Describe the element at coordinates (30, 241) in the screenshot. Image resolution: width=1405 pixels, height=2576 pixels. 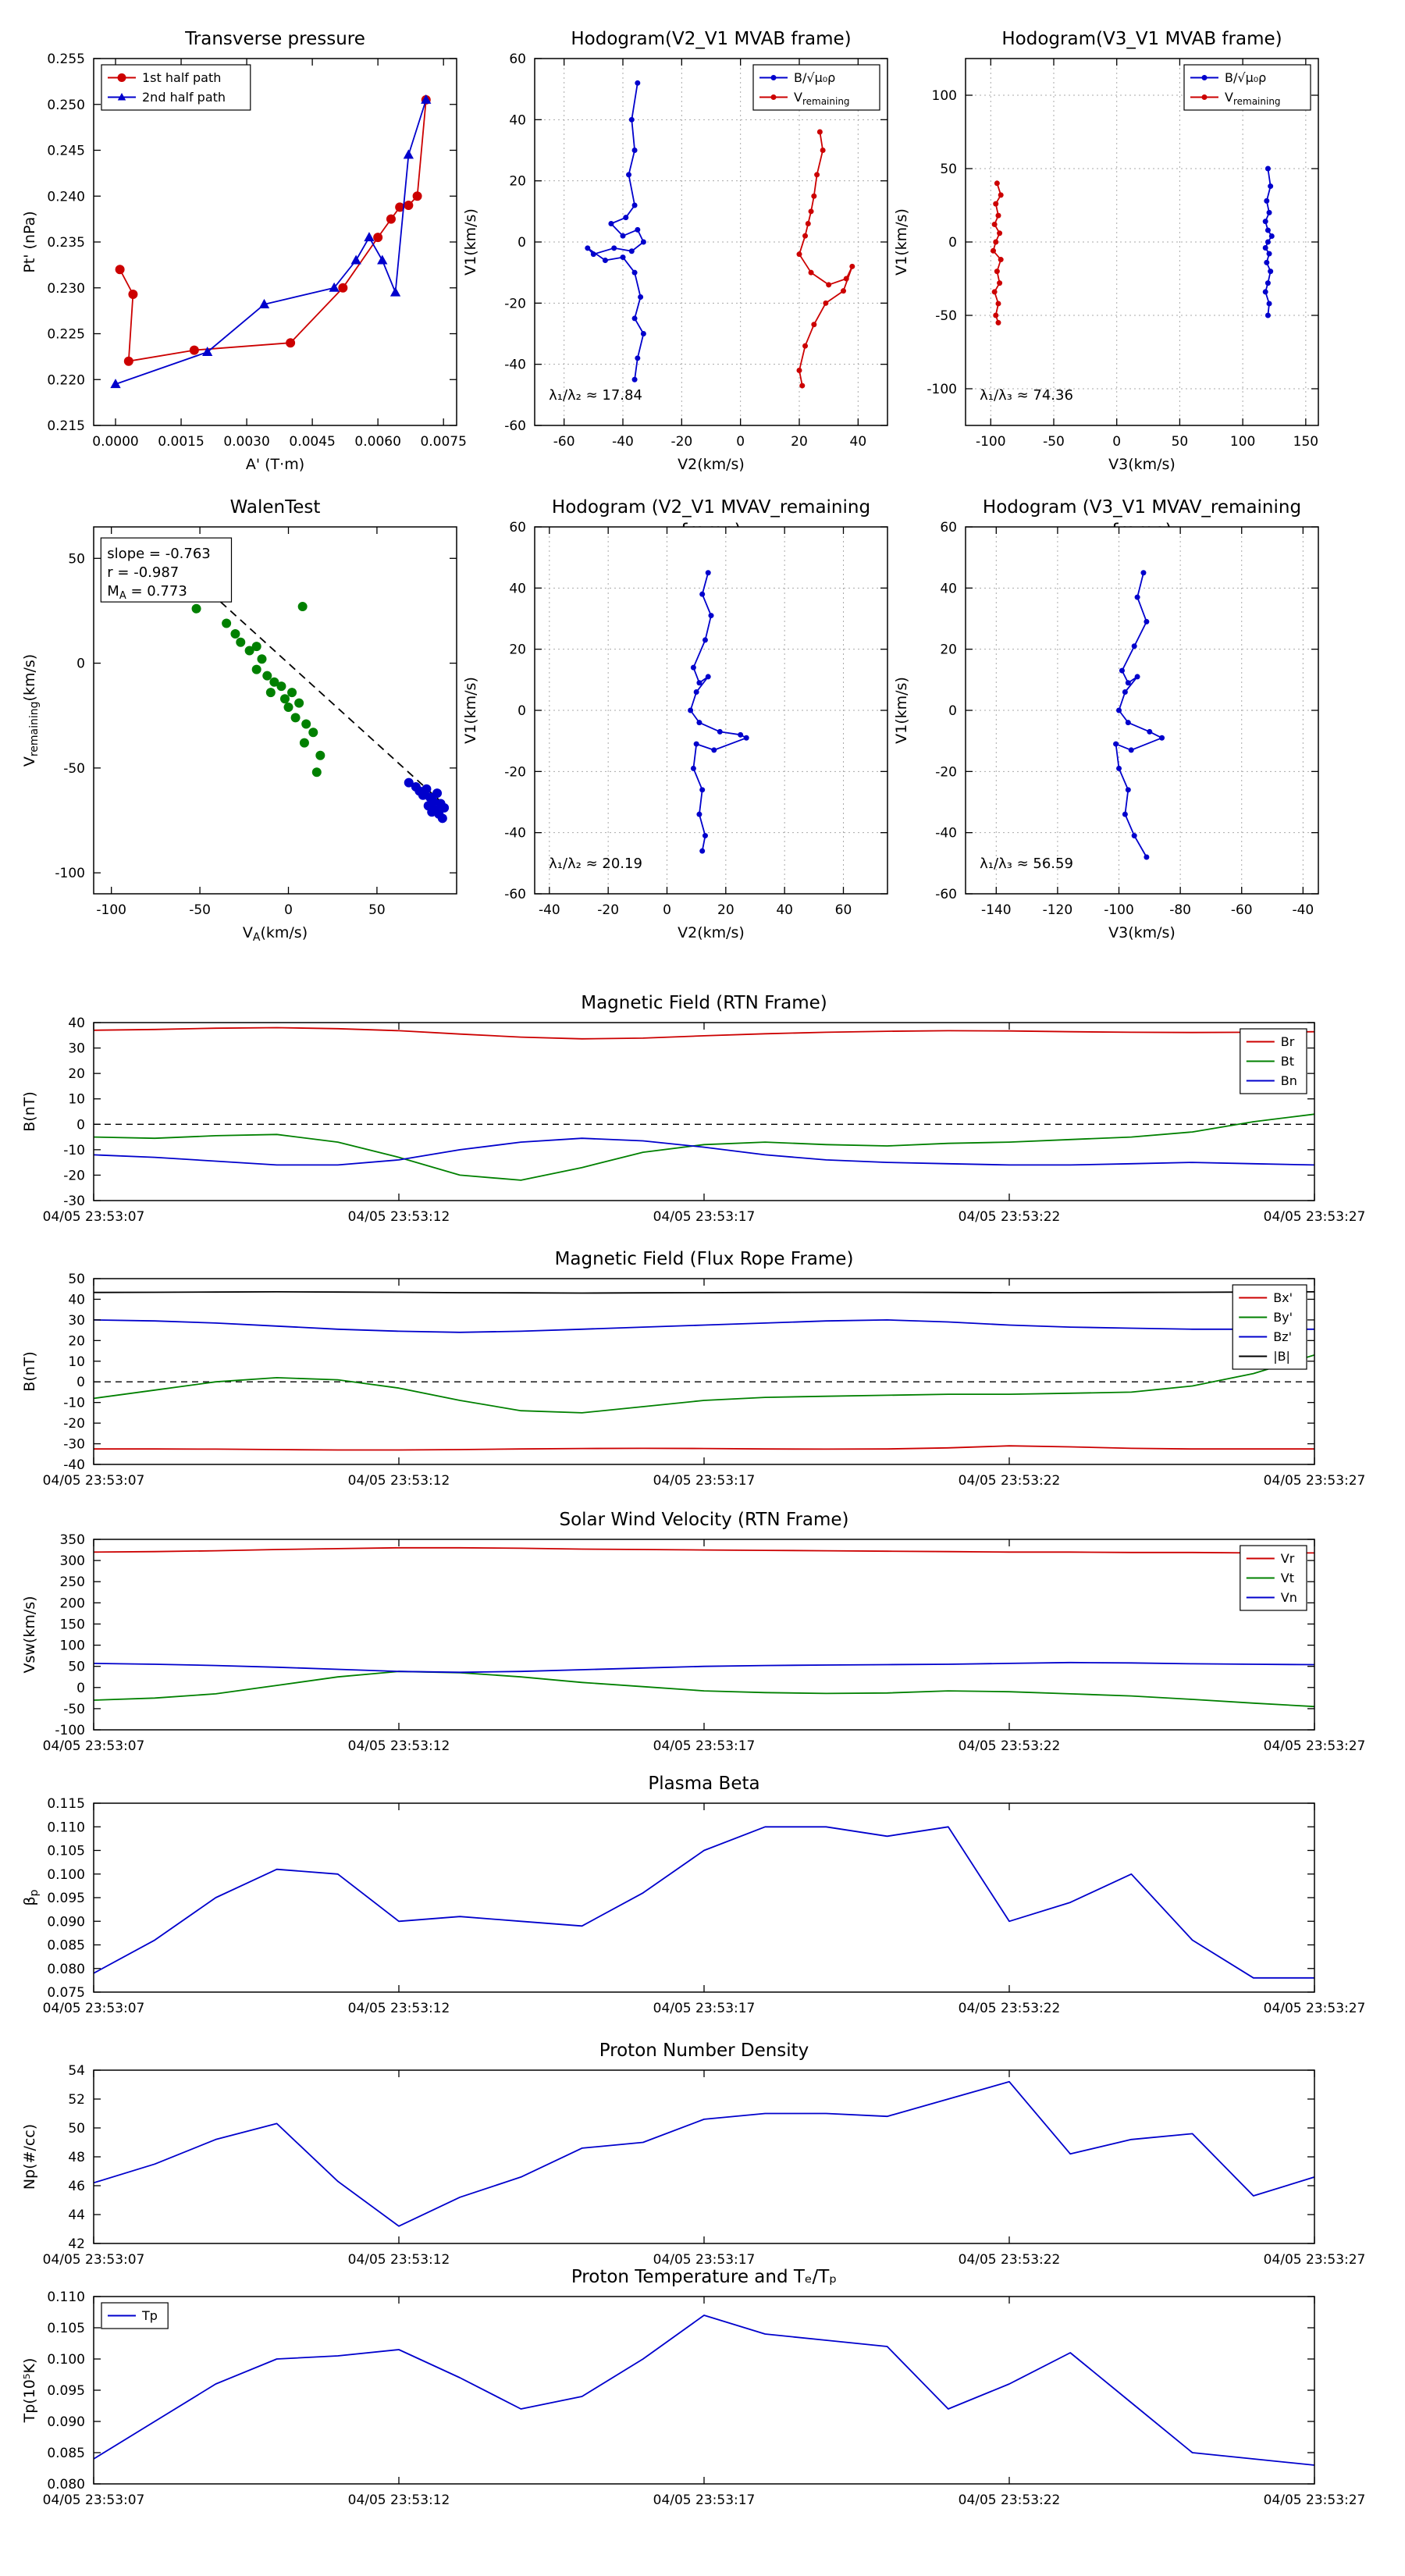
I see `svg-text: Pt' (nPa)` at that location.